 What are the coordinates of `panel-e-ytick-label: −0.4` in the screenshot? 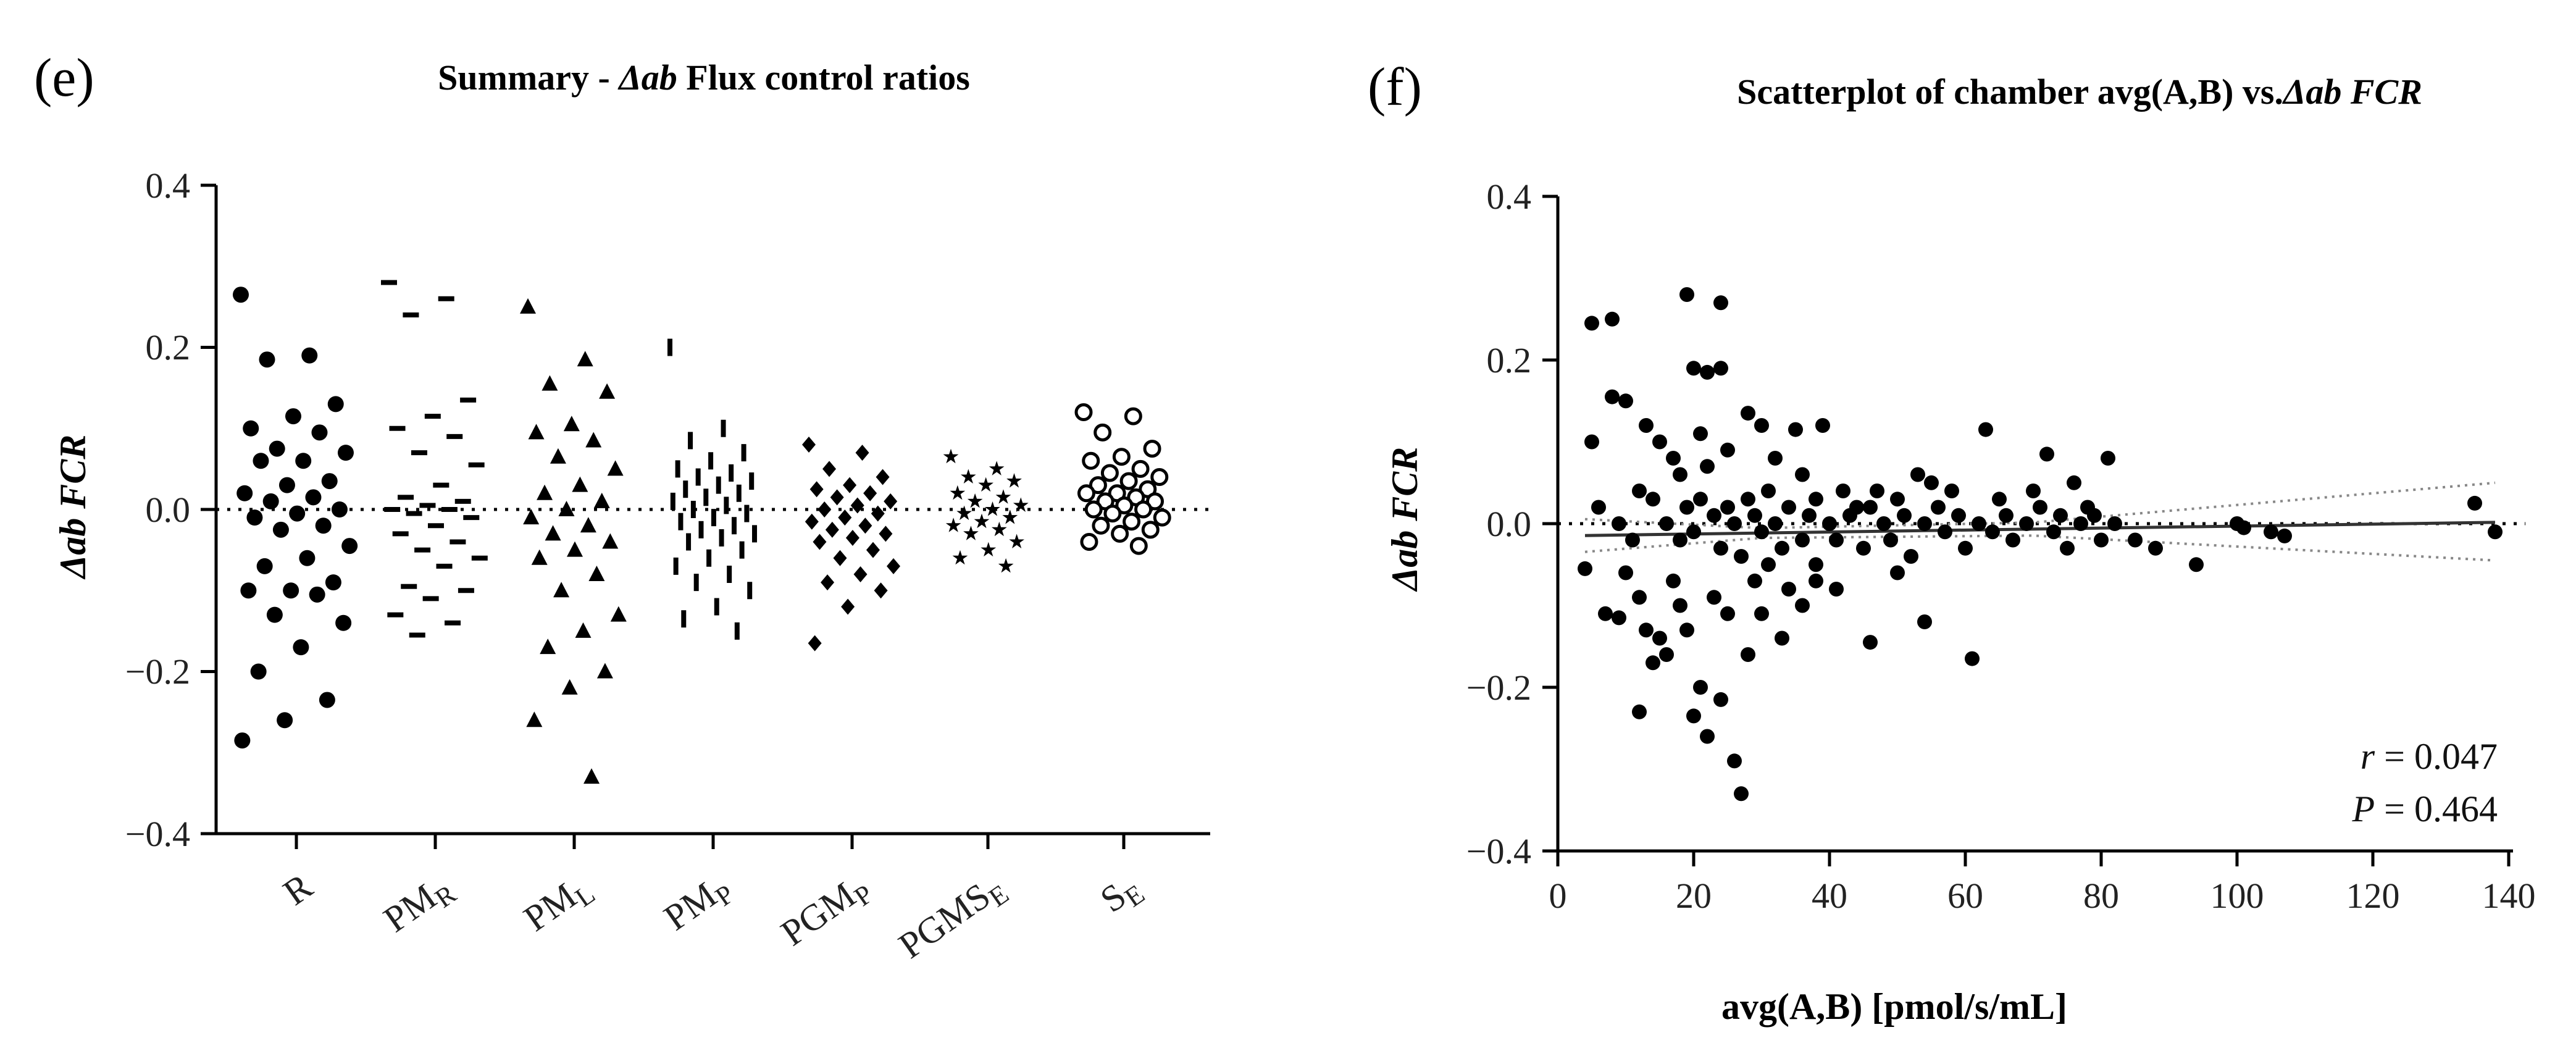 It's located at (157, 834).